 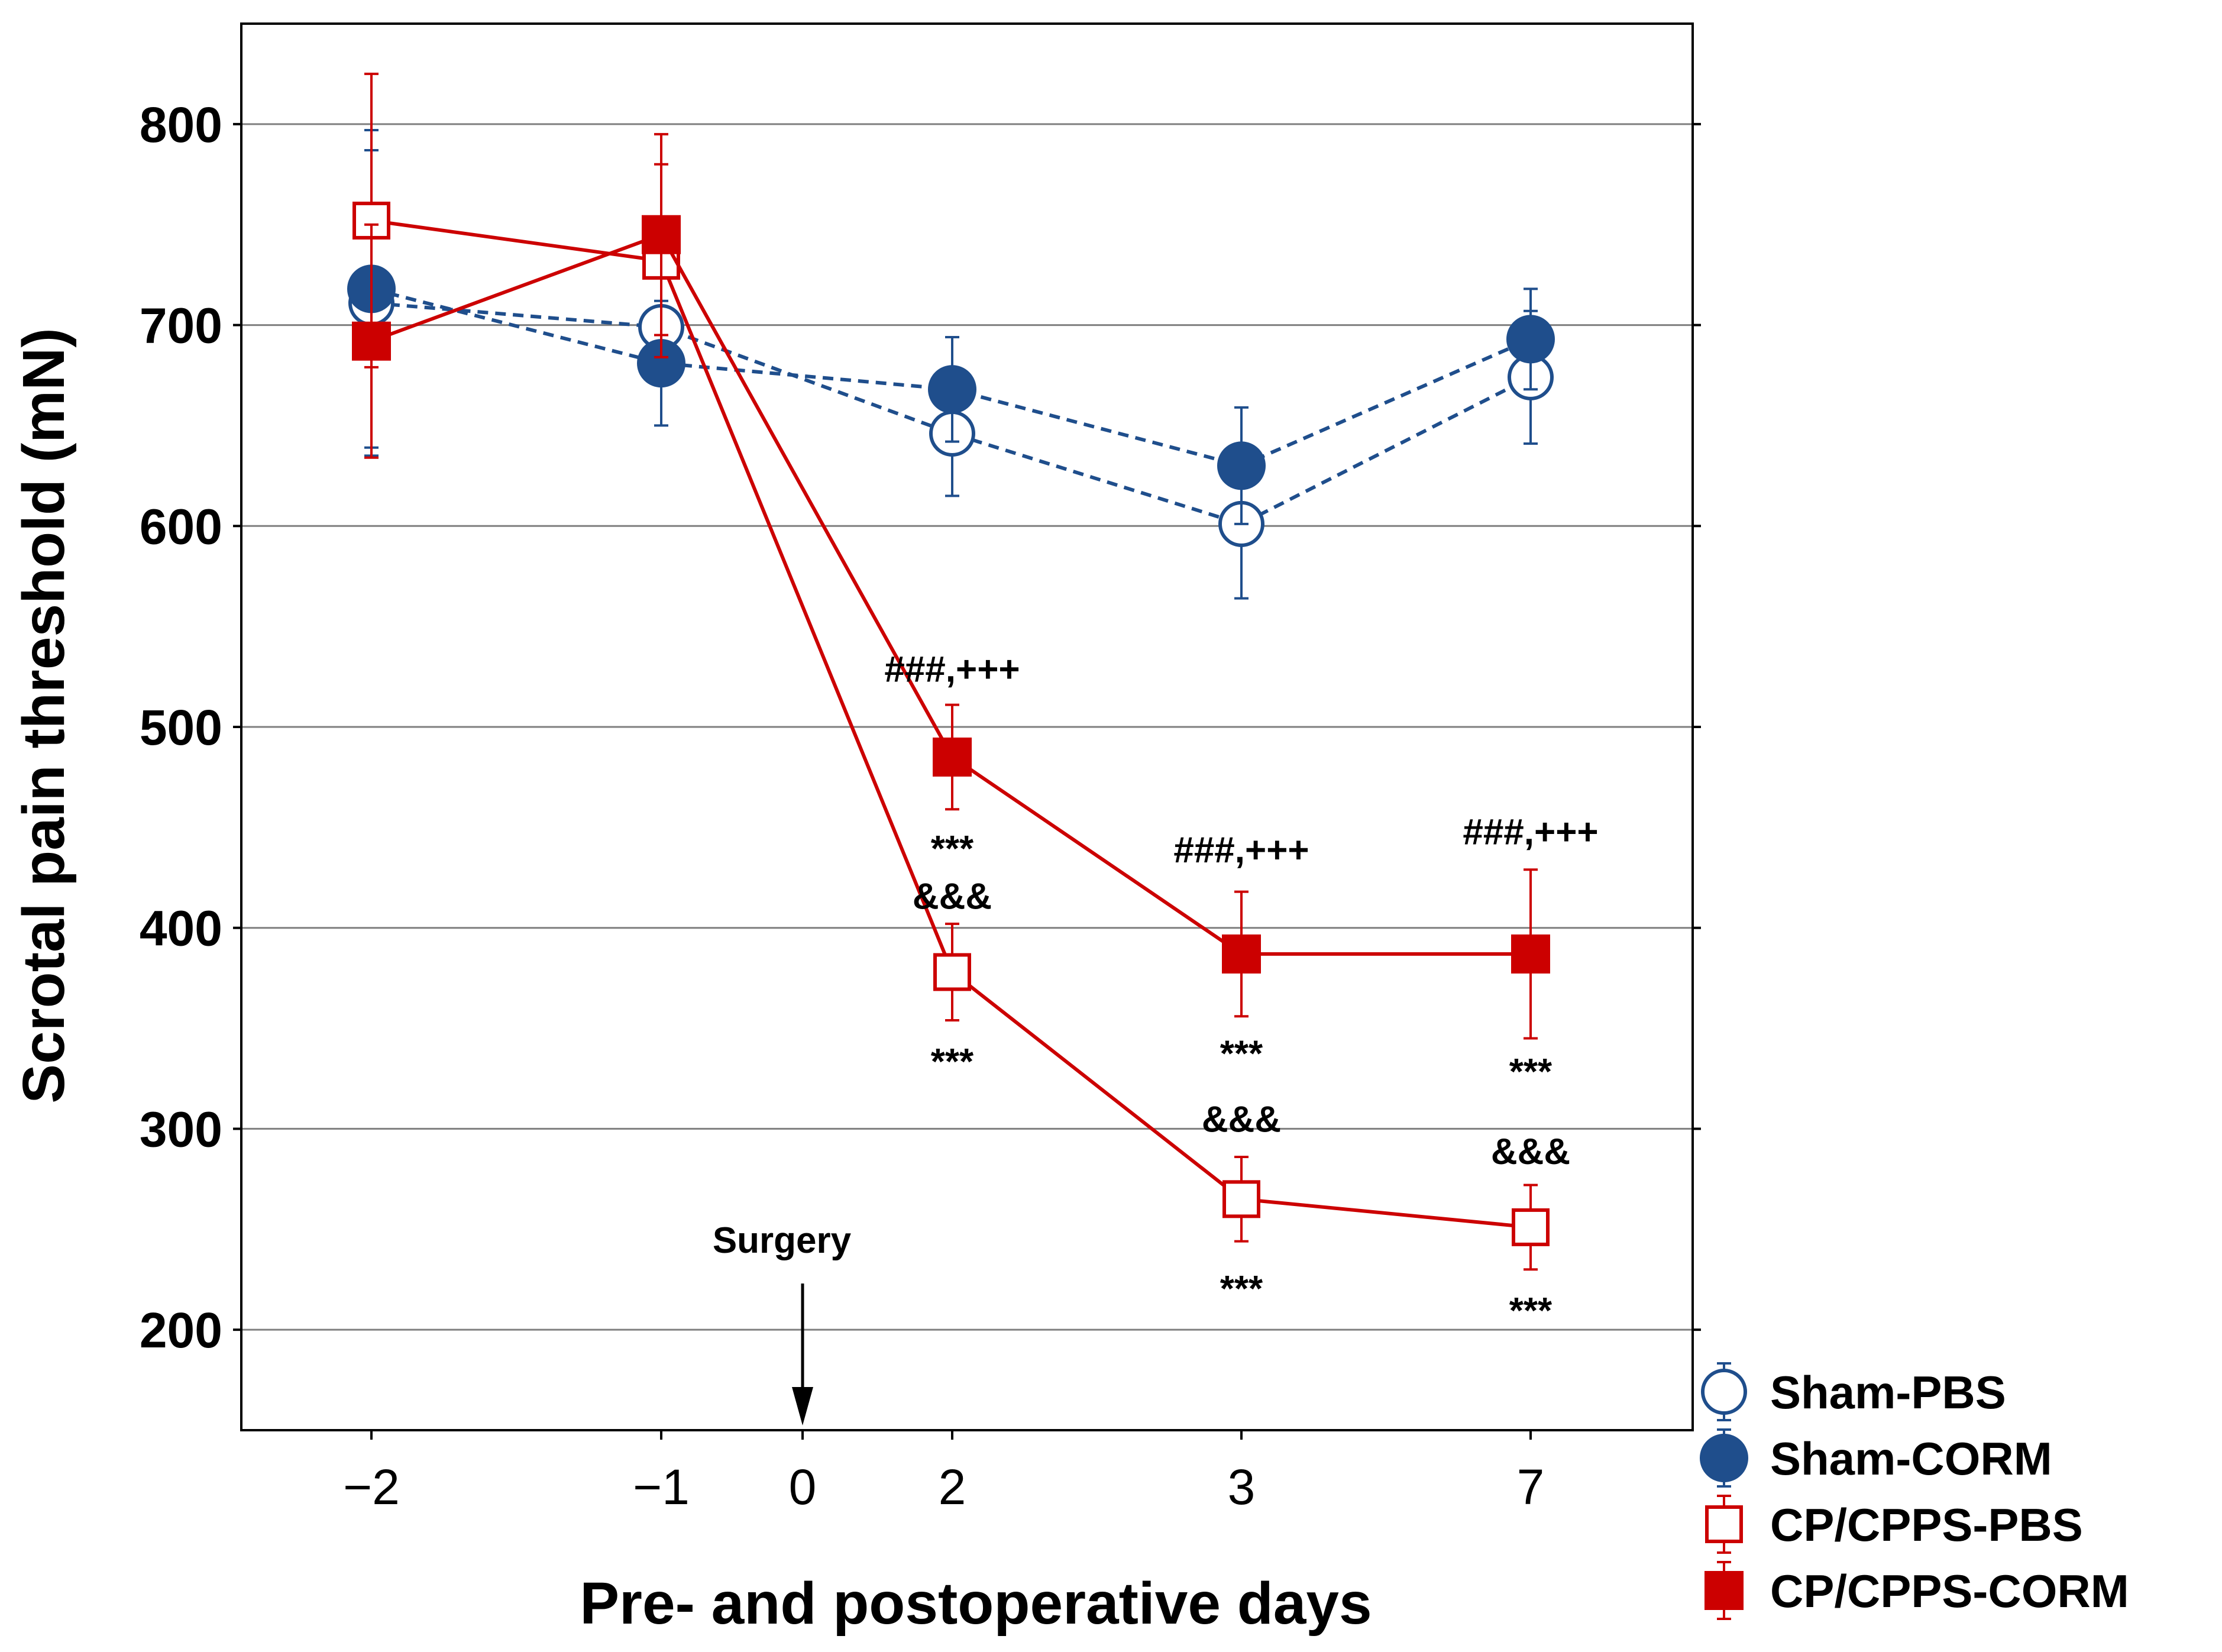 What do you see at coordinates (181, 928) in the screenshot?
I see `y-tick-label: 400` at bounding box center [181, 928].